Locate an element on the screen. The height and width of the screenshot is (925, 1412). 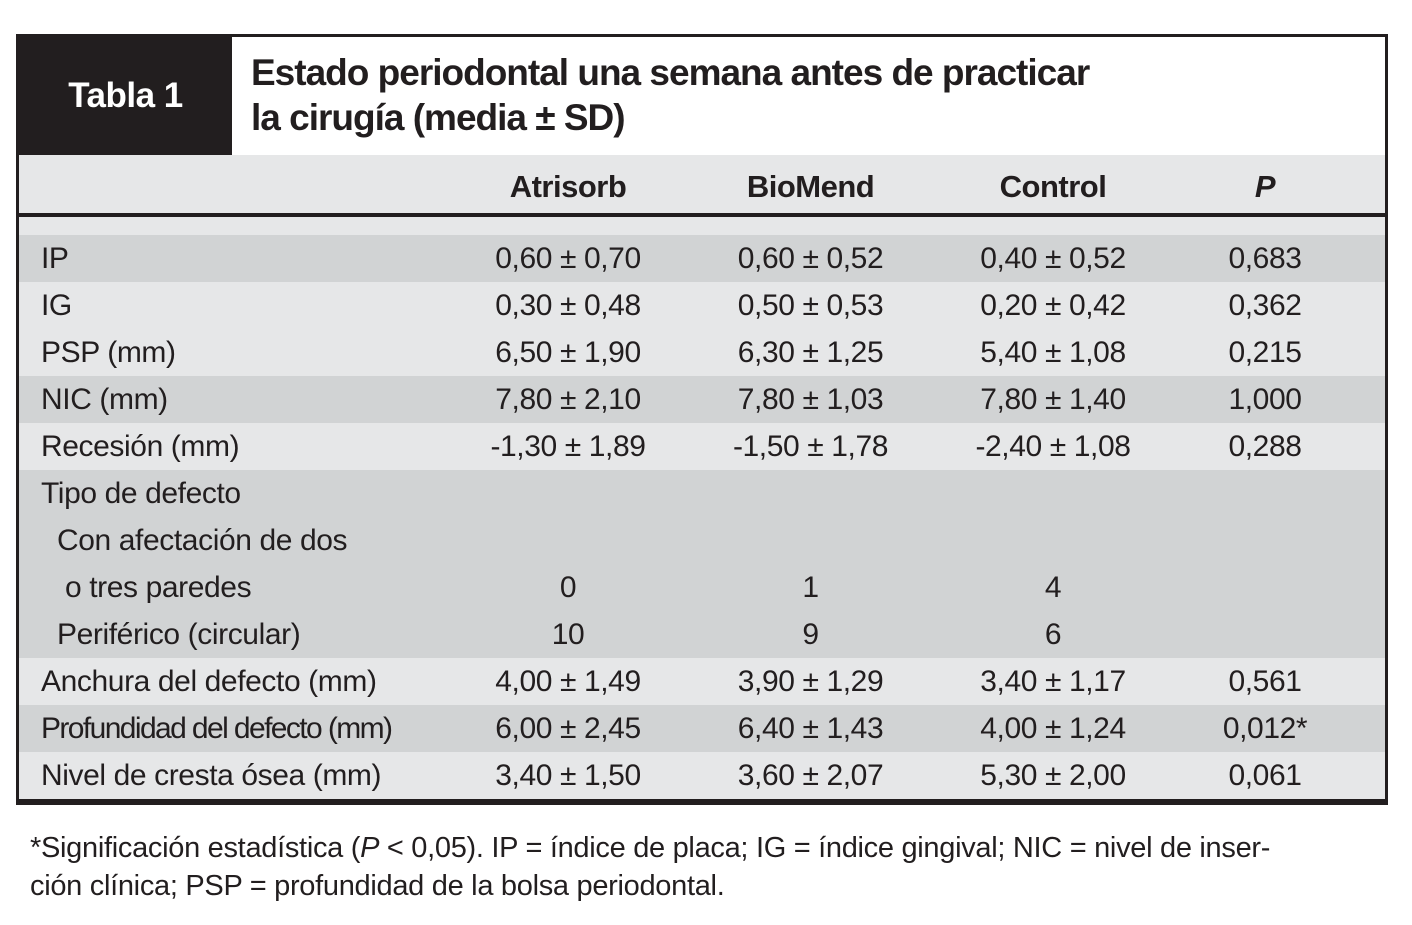
value-cell: 9 is located at coordinates (810, 634).